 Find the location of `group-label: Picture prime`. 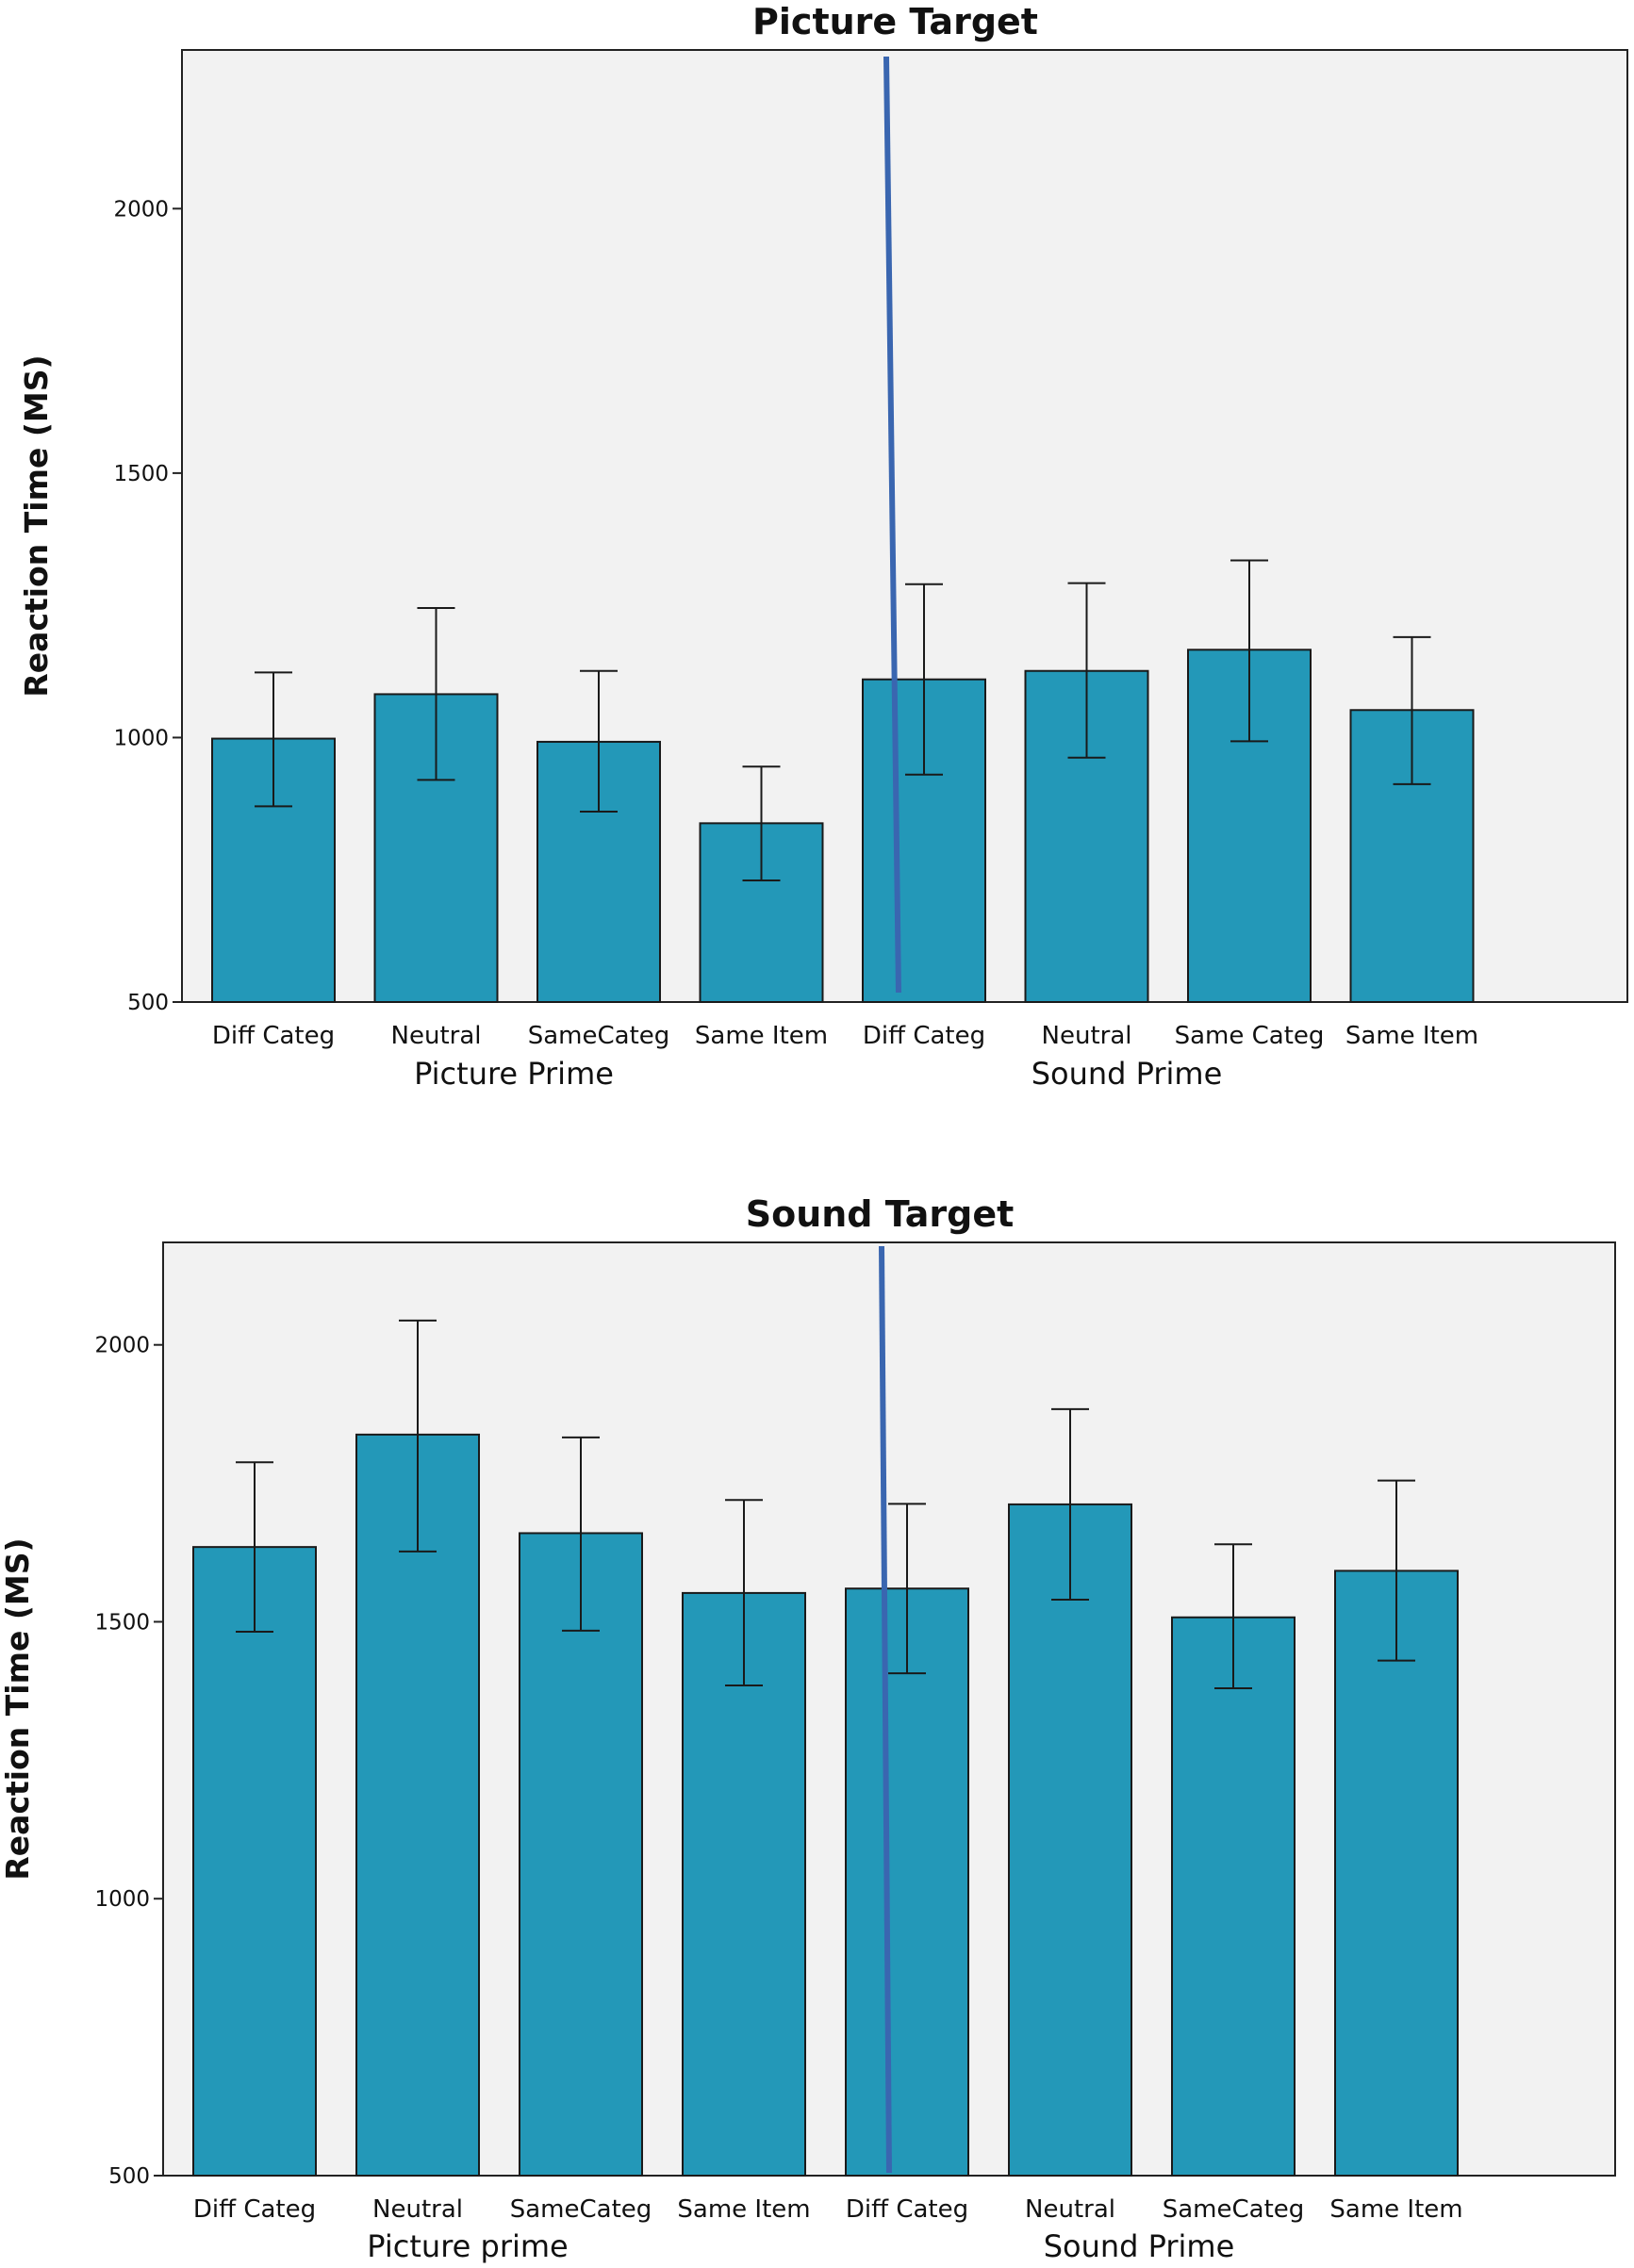

group-label: Picture prime is located at coordinates (468, 2246).